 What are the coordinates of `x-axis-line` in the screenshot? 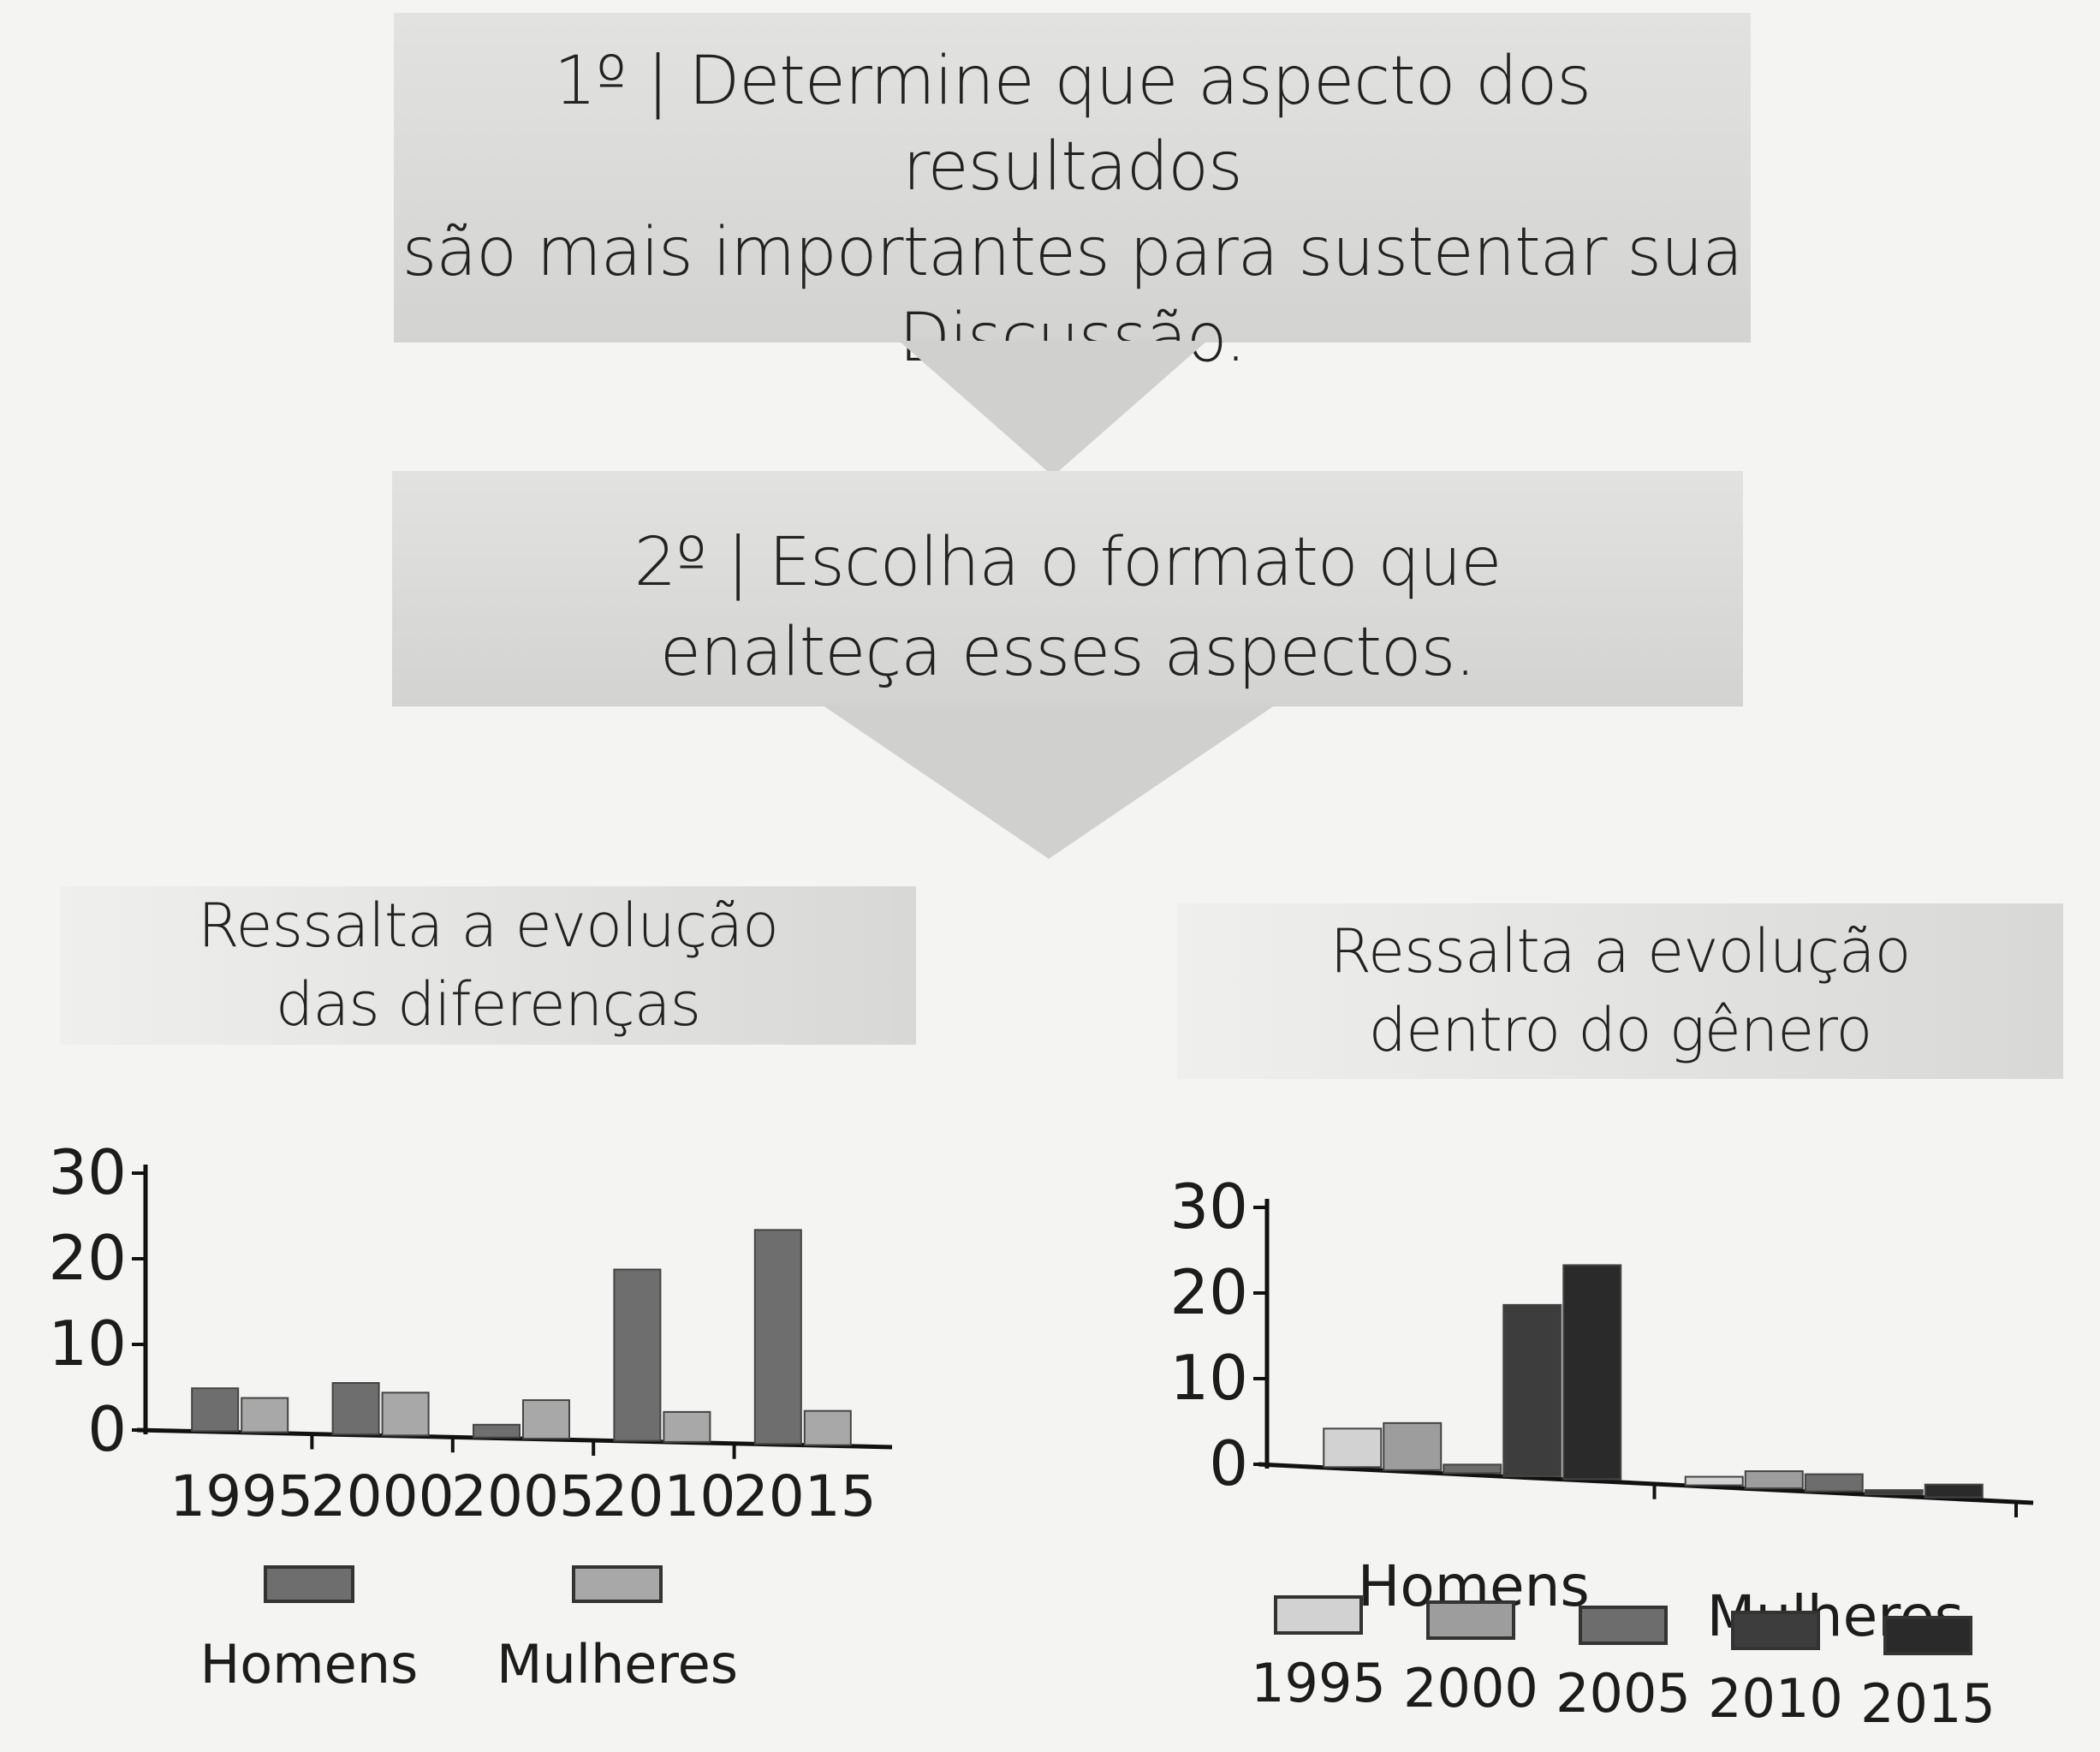 It's located at (1646, 1483).